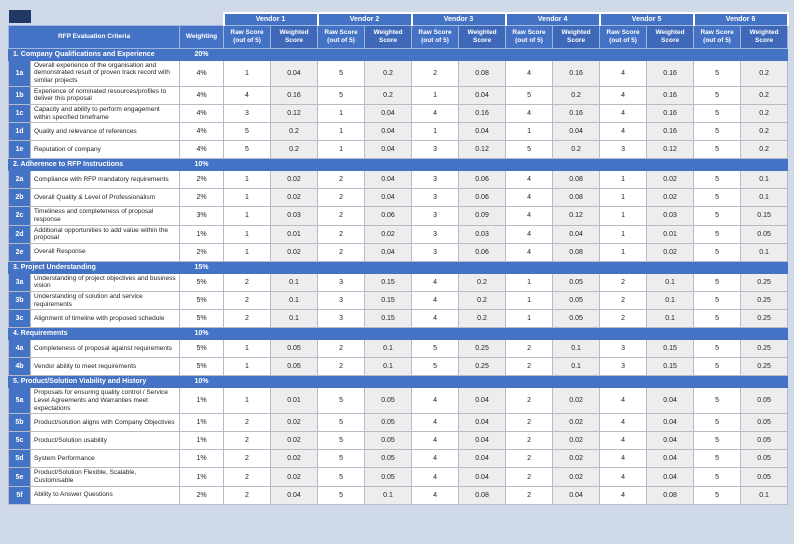 Image resolution: width=794 pixels, height=544 pixels. I want to click on criteria-description: Vendor ability to meet requirements, so click(105, 367).